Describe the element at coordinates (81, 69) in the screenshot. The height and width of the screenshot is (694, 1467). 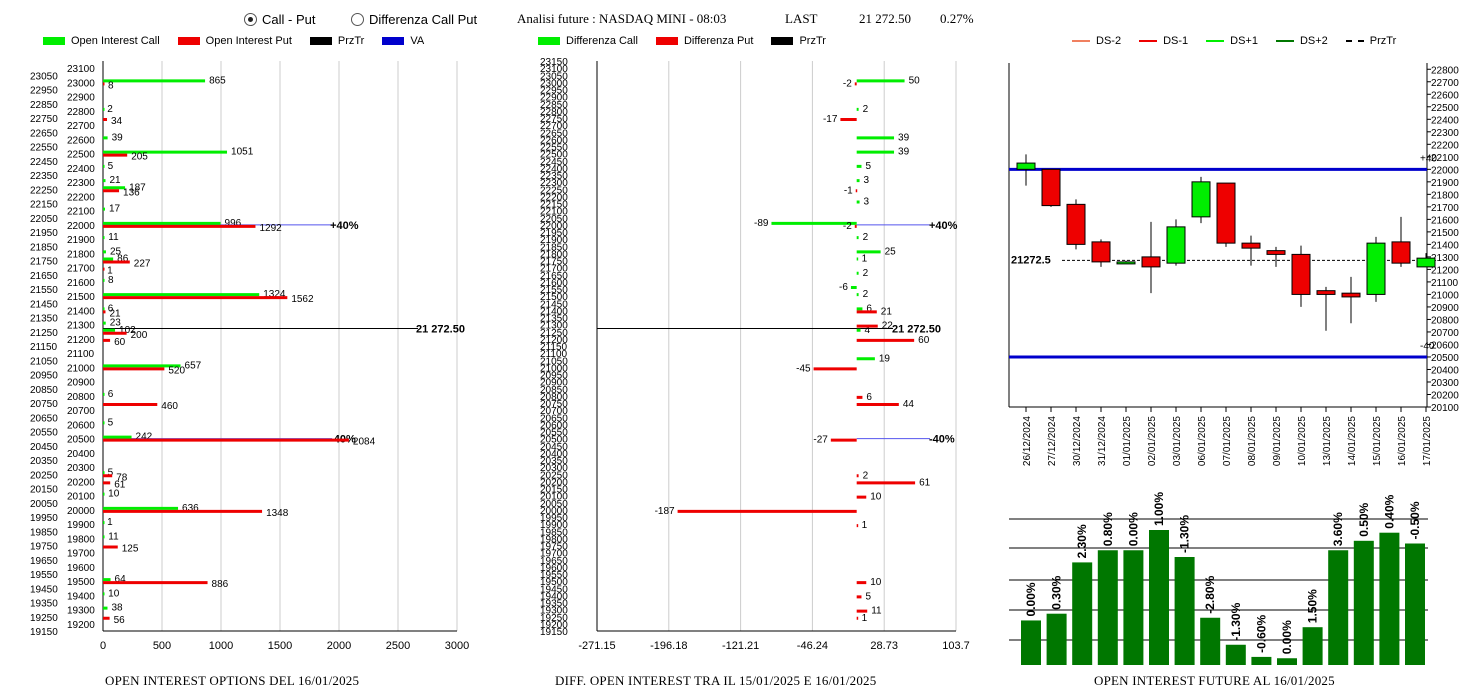
I see `y-tick-label: 23100` at that location.